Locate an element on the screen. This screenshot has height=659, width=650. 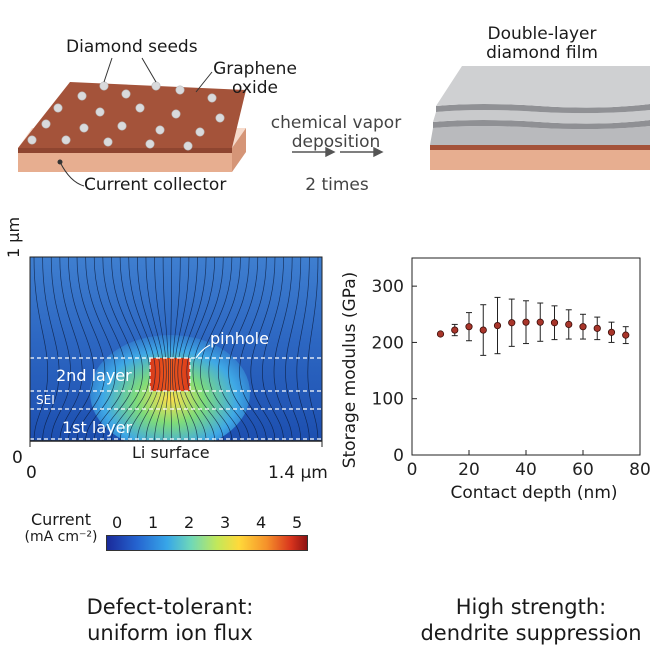
colorbar is located at coordinates (207, 543).